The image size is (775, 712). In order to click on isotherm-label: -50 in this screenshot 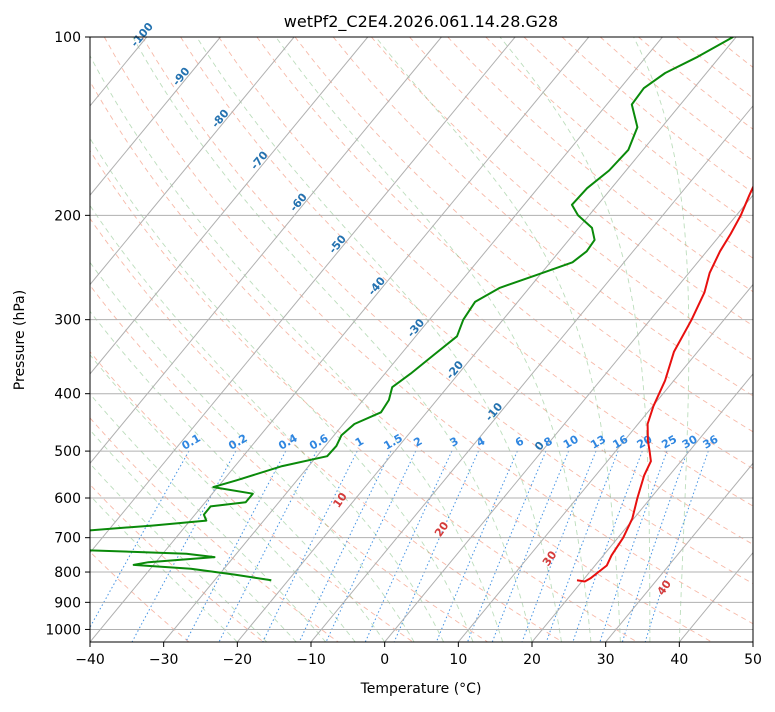, I will do `click(337, 244)`.